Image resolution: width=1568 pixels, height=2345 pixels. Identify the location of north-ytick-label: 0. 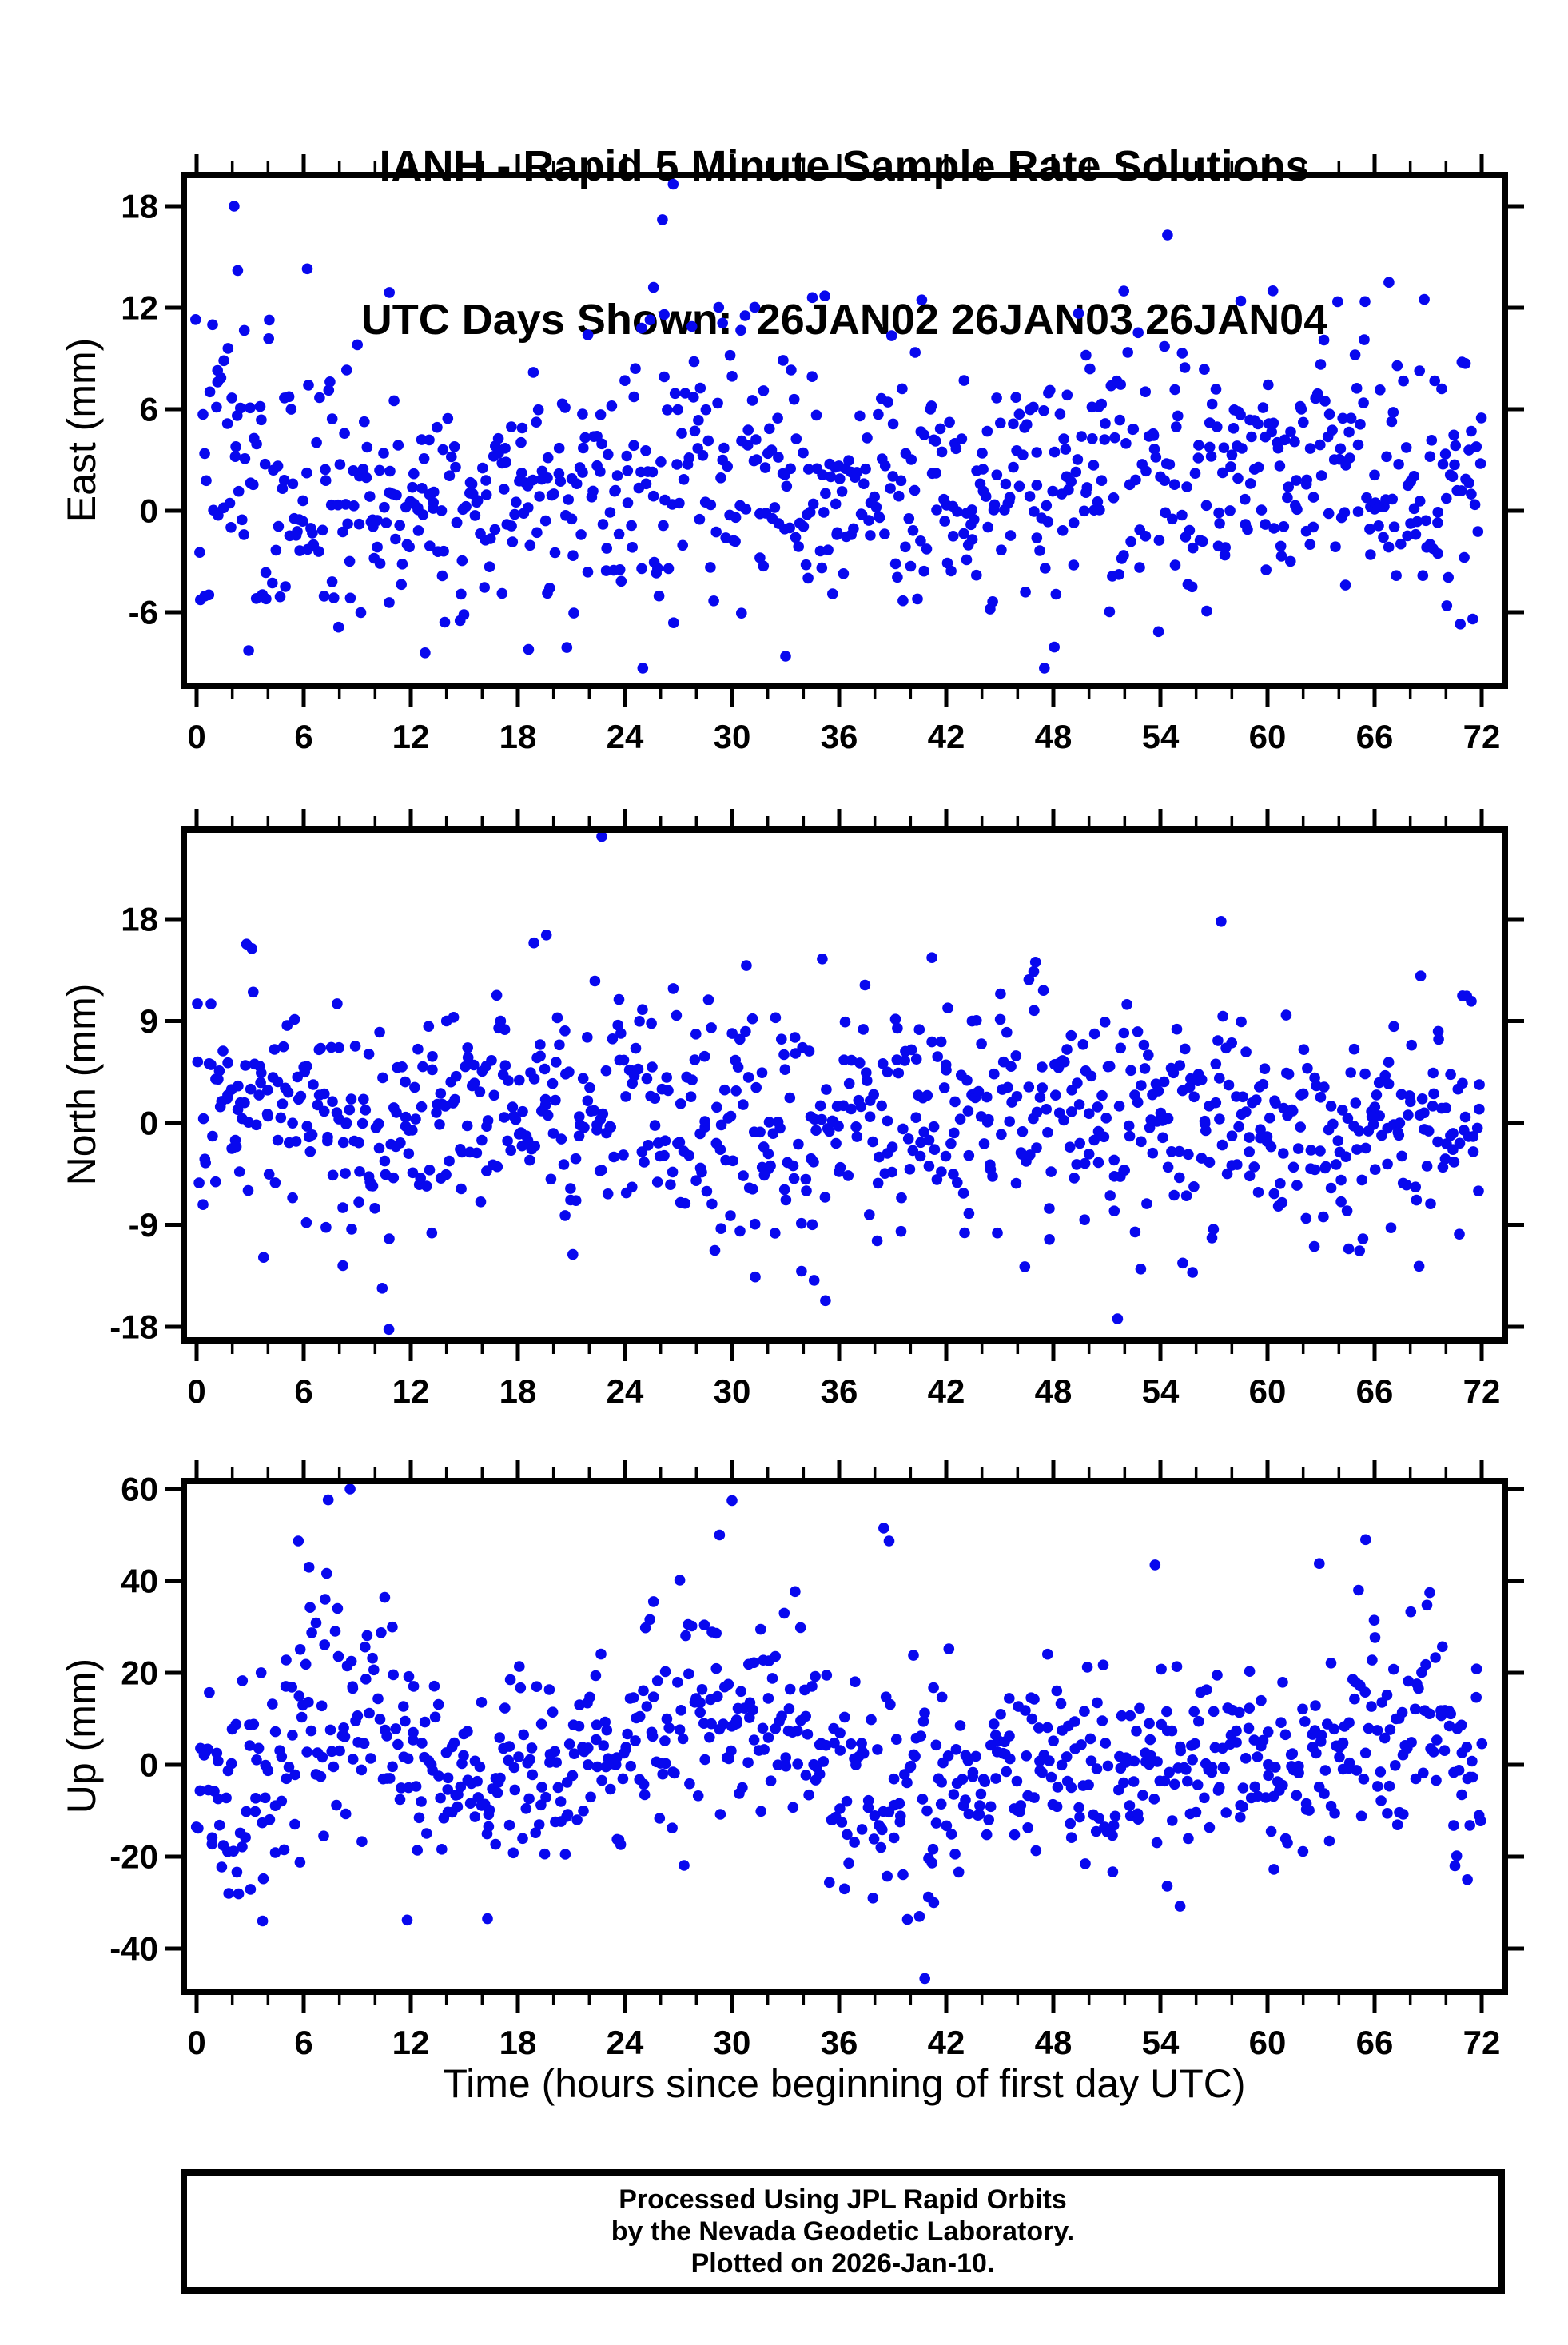
(149, 1122).